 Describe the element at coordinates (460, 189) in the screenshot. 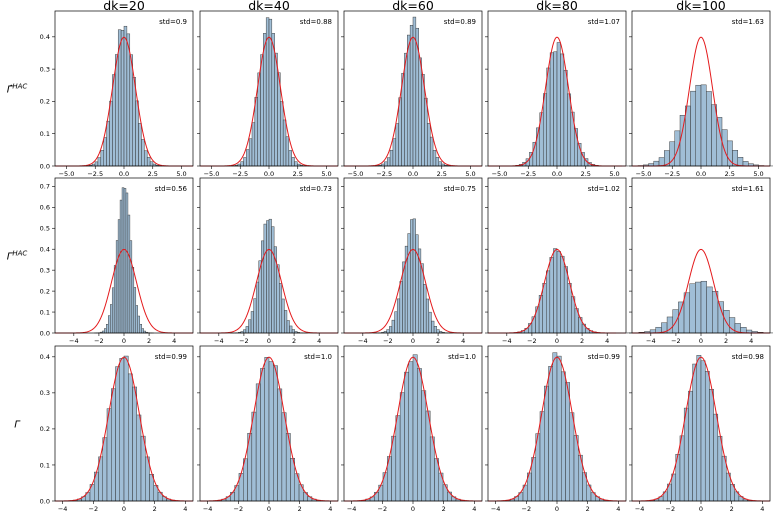

I see `std-annotation: std=0.75` at that location.